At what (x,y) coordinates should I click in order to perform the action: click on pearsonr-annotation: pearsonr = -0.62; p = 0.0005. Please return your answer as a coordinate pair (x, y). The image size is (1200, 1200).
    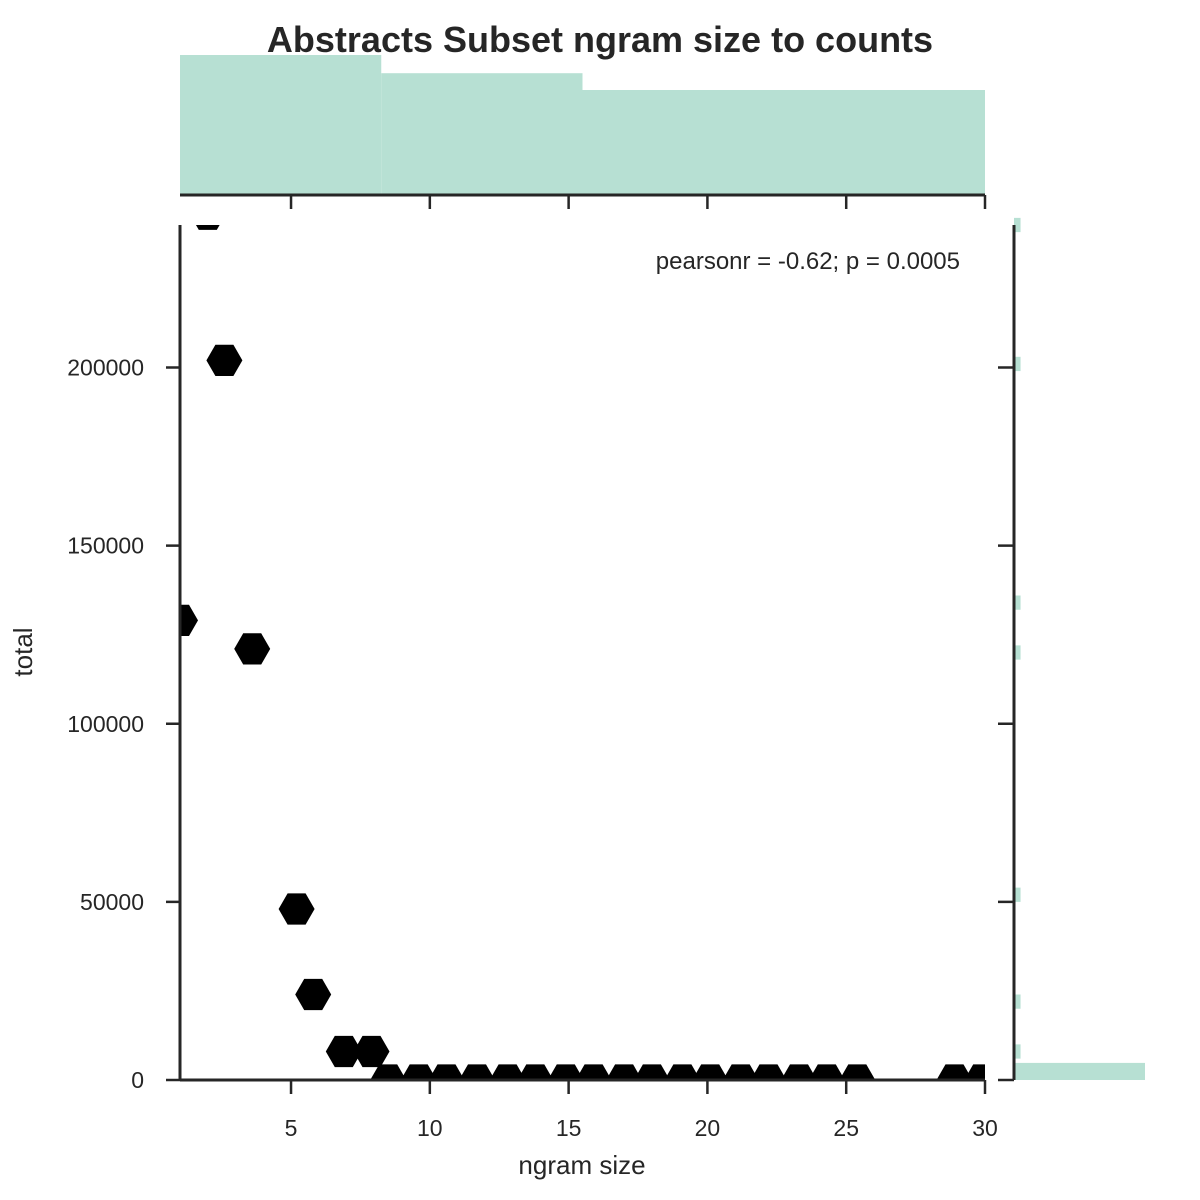
    Looking at the image, I should click on (808, 261).